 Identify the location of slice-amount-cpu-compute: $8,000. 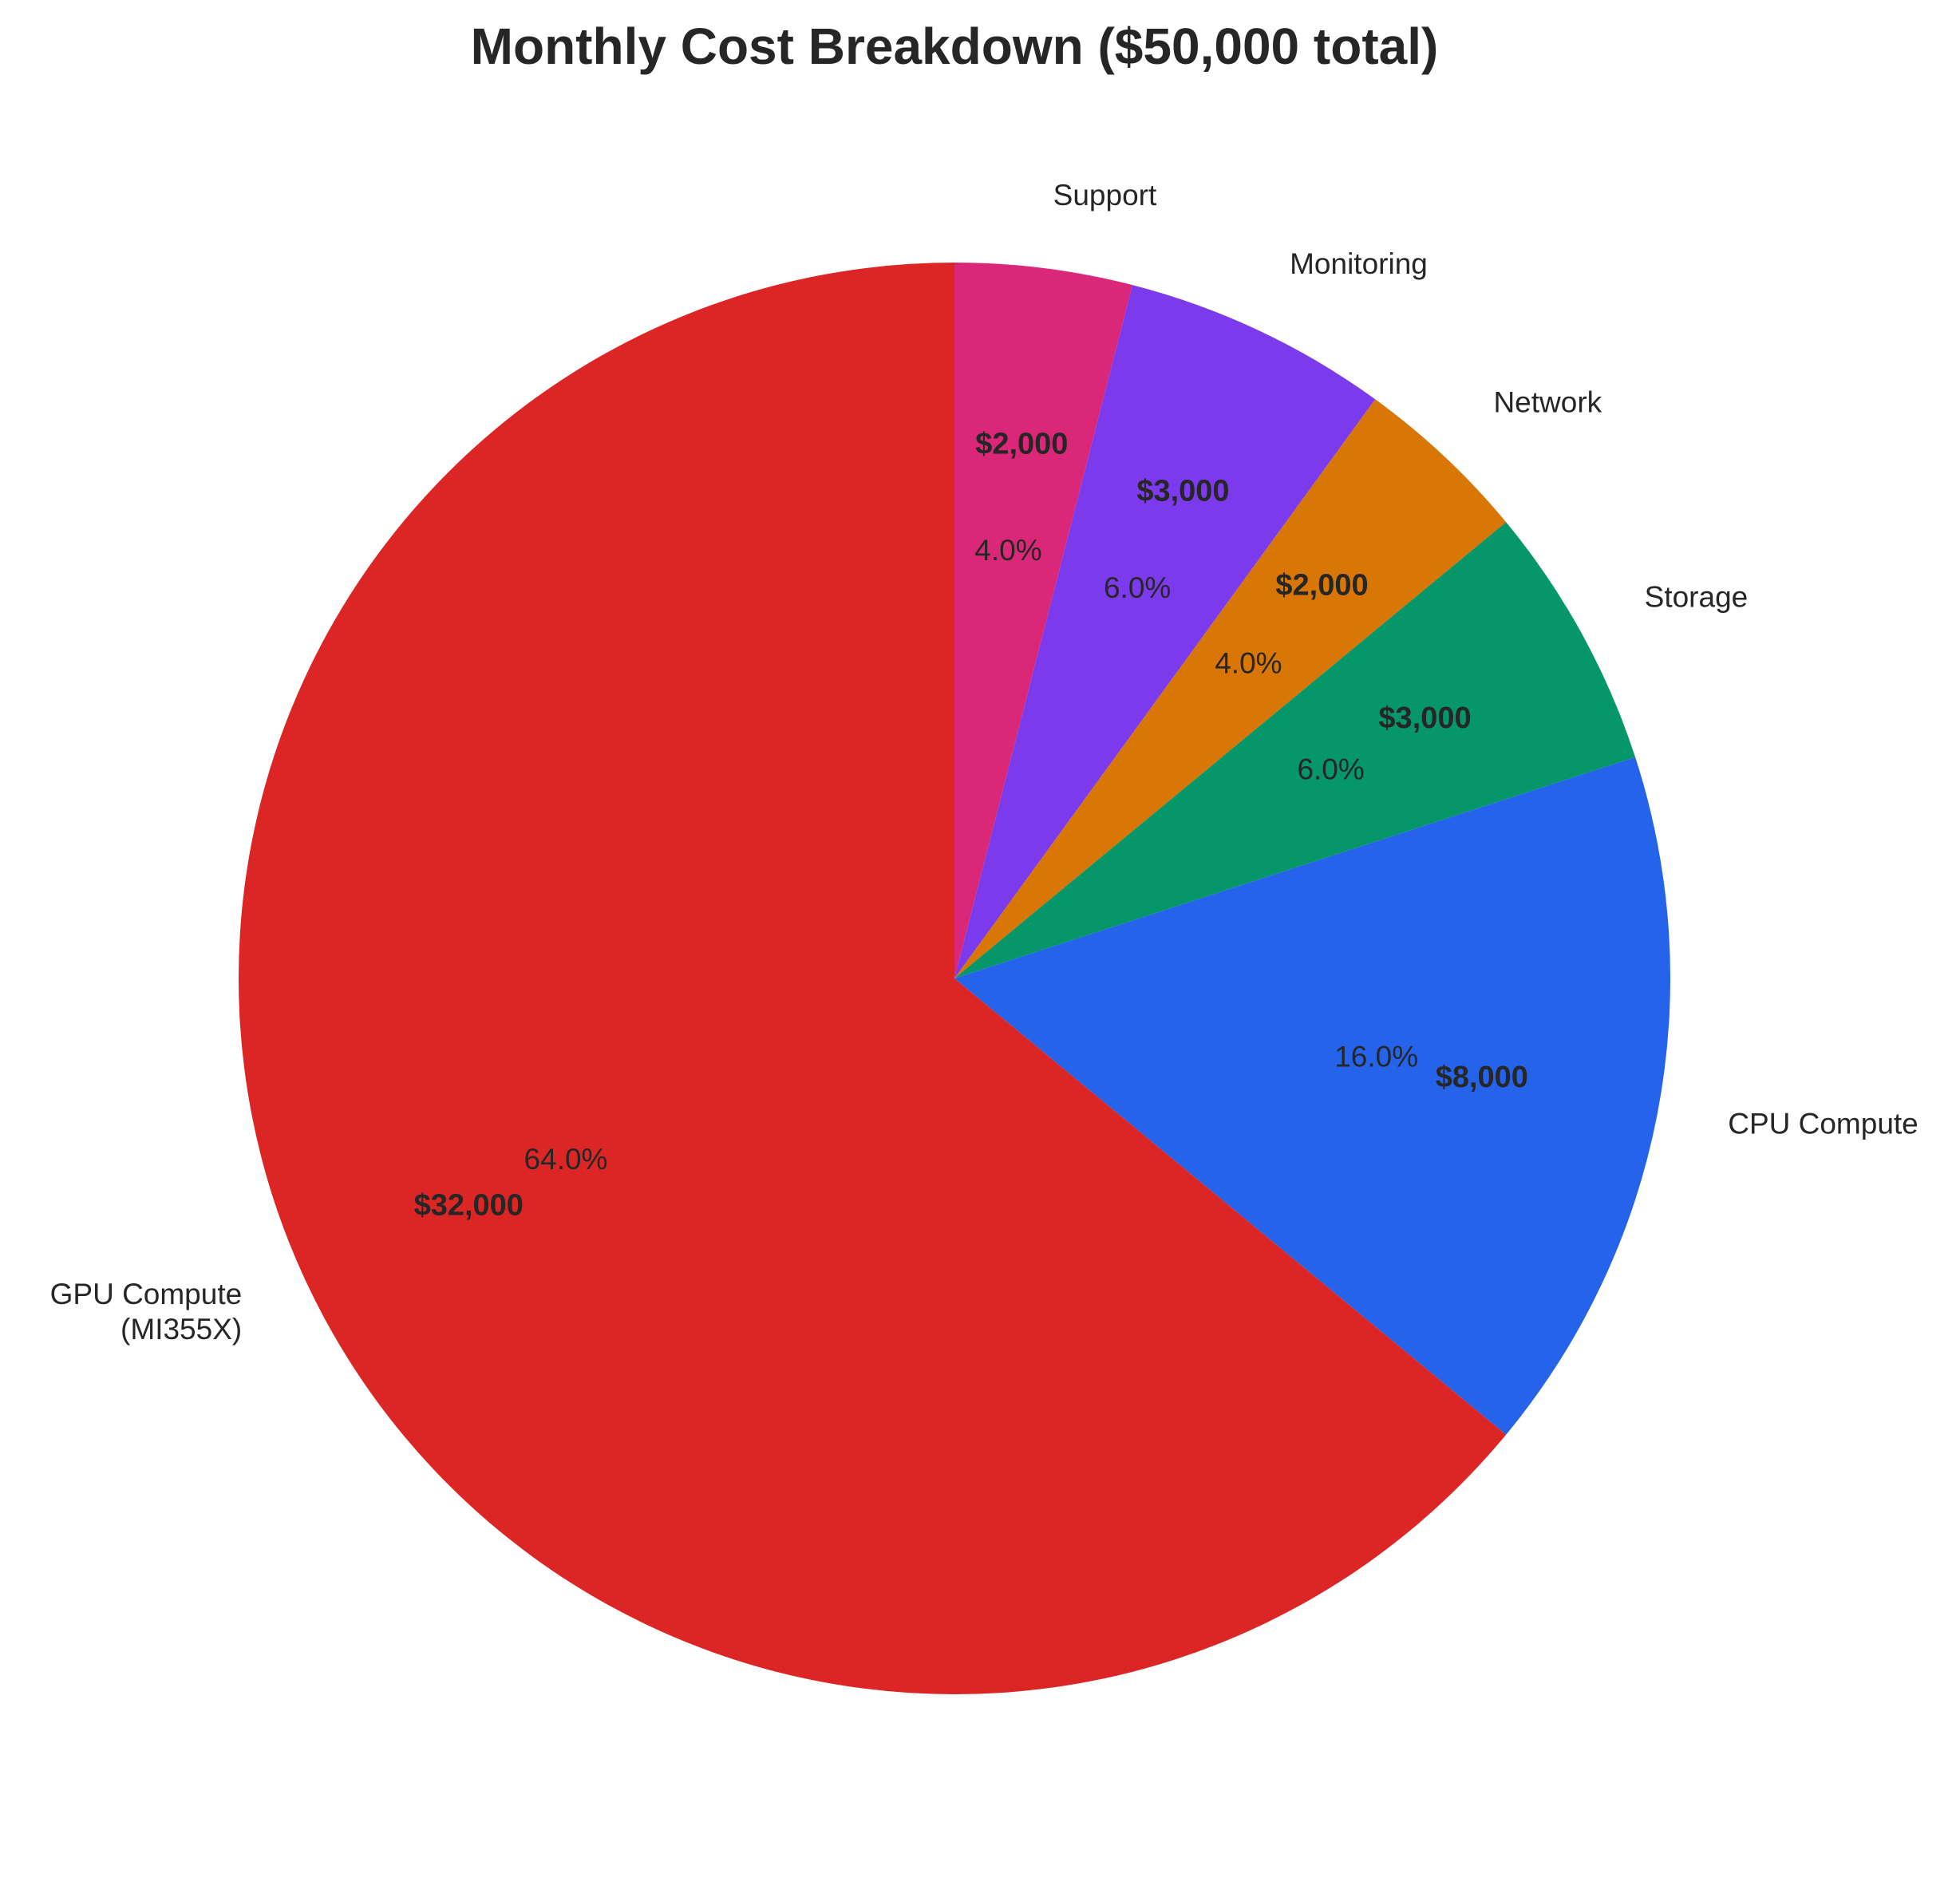
(1482, 1078).